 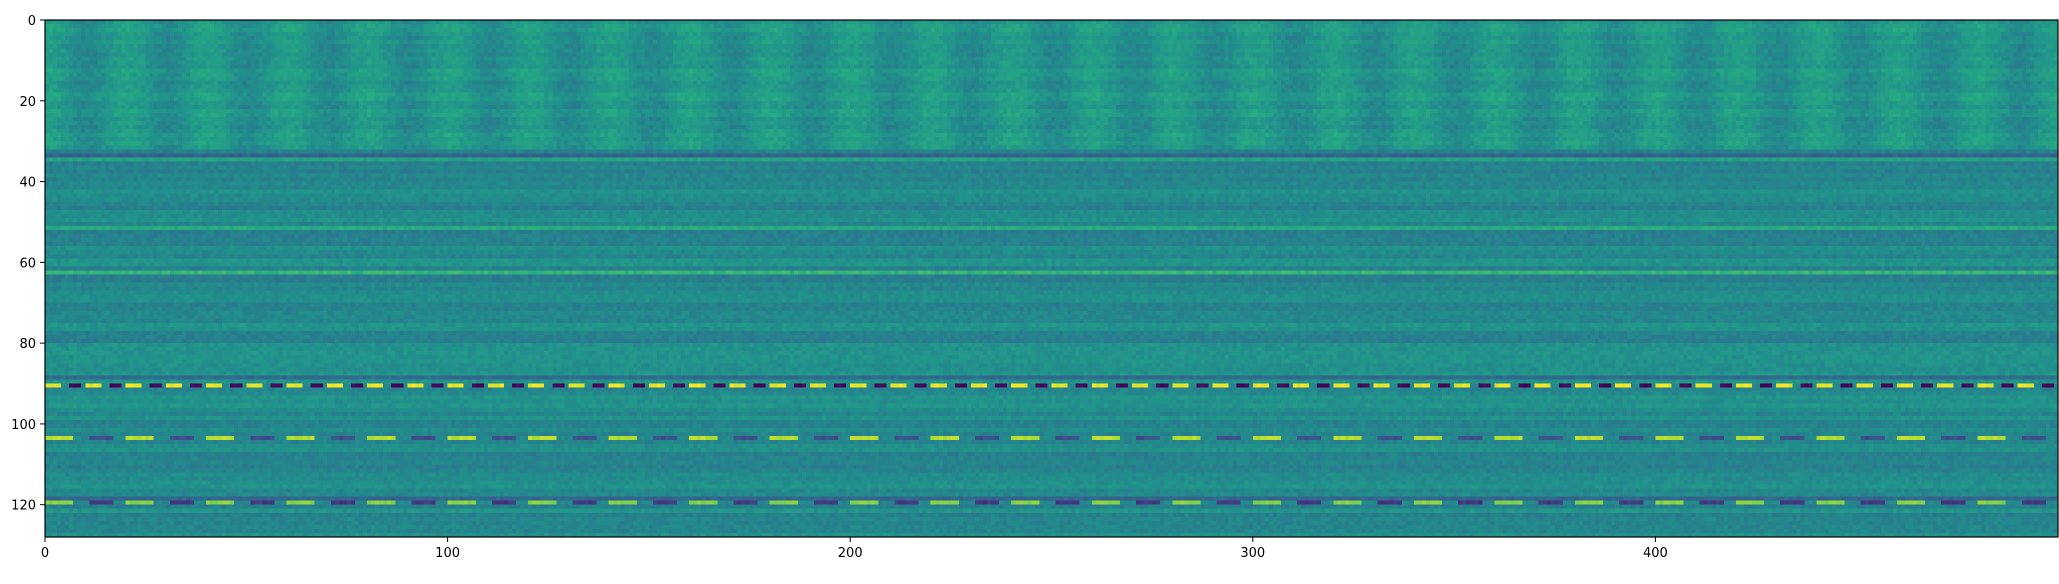 What do you see at coordinates (27, 102) in the screenshot?
I see `y-tick-label: 20` at bounding box center [27, 102].